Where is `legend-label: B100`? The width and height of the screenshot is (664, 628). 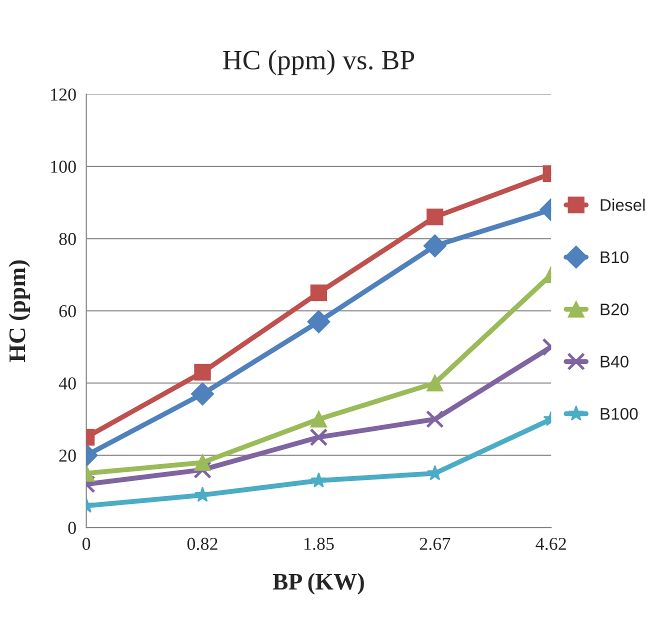
legend-label: B100 is located at coordinates (619, 414).